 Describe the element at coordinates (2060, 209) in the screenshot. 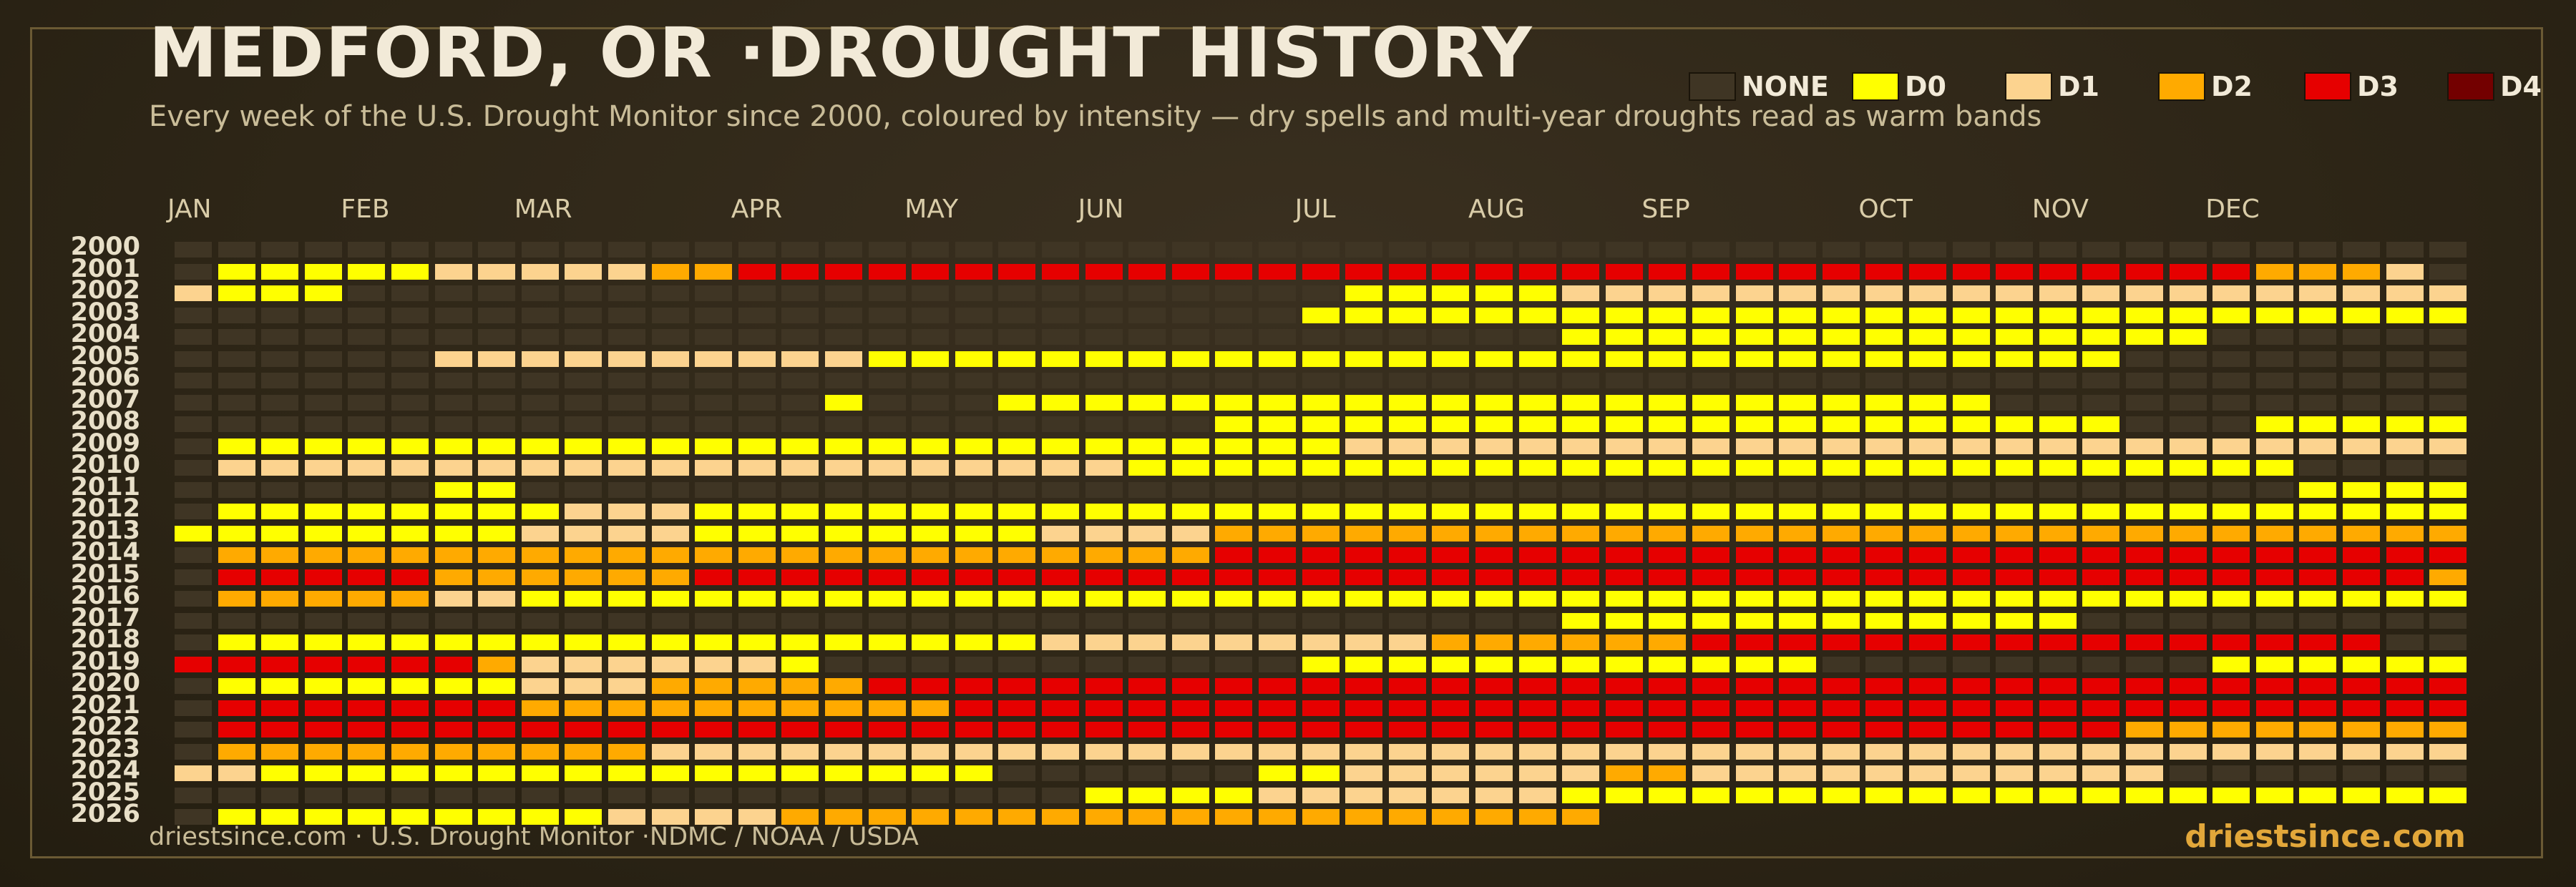

I see `month-label-nov: NOV` at that location.